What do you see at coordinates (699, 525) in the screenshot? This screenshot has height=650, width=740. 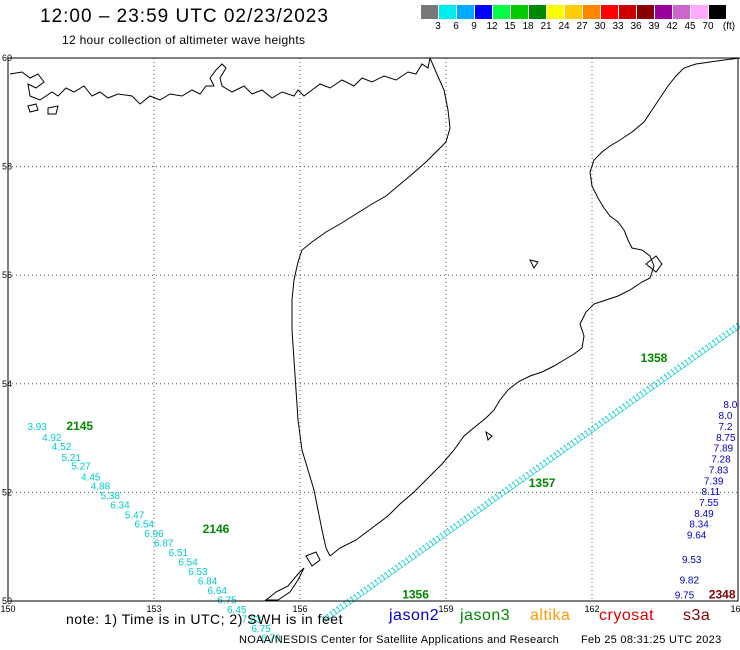 I see `swh-value: 8.34` at bounding box center [699, 525].